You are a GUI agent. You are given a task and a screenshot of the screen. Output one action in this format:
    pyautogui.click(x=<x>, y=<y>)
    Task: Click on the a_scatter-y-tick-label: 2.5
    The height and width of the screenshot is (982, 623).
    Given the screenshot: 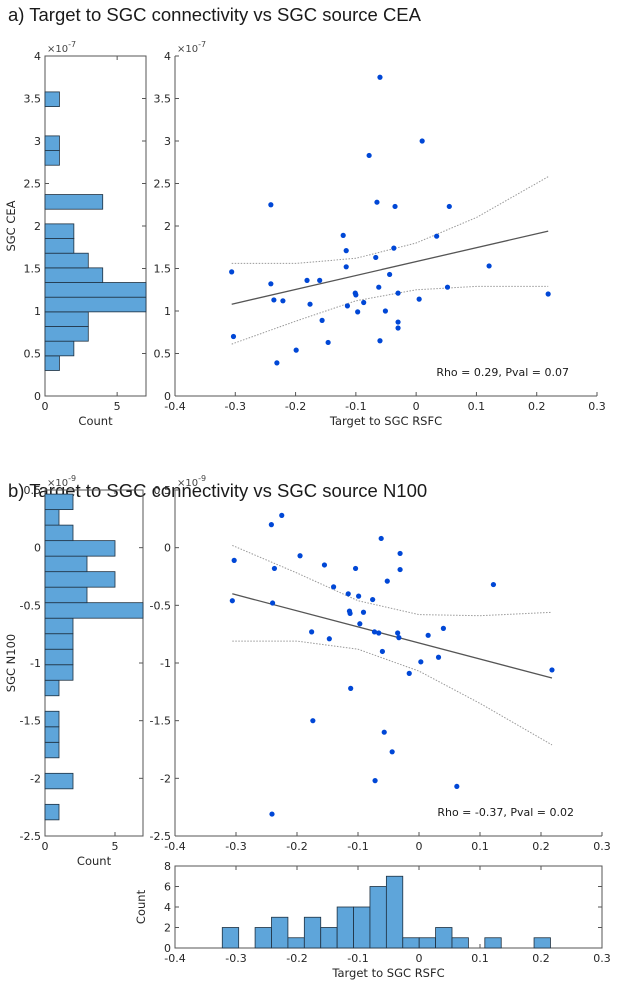 What is the action you would take?
    pyautogui.click(x=163, y=184)
    